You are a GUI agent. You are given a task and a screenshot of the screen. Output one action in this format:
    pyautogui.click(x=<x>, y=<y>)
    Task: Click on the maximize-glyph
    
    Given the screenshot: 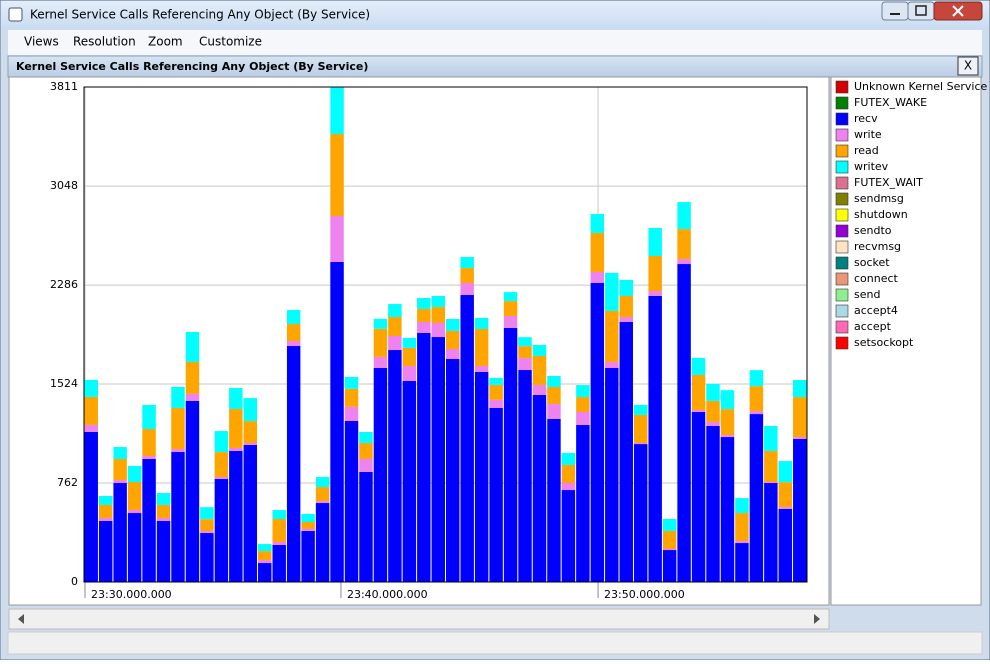 What is the action you would take?
    pyautogui.click(x=921, y=10)
    